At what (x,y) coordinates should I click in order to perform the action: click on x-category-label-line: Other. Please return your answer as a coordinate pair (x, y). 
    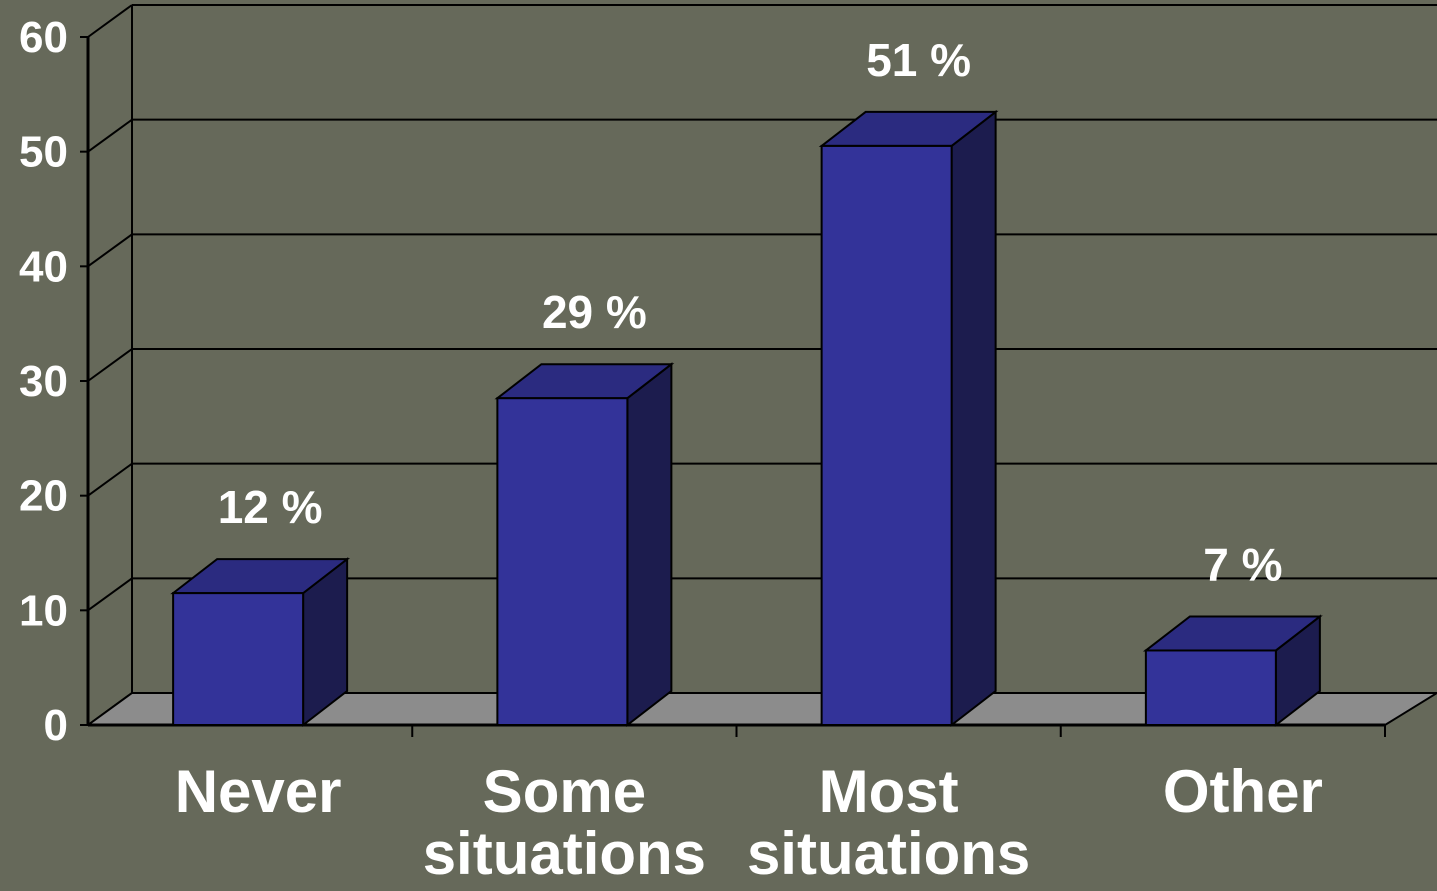
    Looking at the image, I should click on (1243, 791).